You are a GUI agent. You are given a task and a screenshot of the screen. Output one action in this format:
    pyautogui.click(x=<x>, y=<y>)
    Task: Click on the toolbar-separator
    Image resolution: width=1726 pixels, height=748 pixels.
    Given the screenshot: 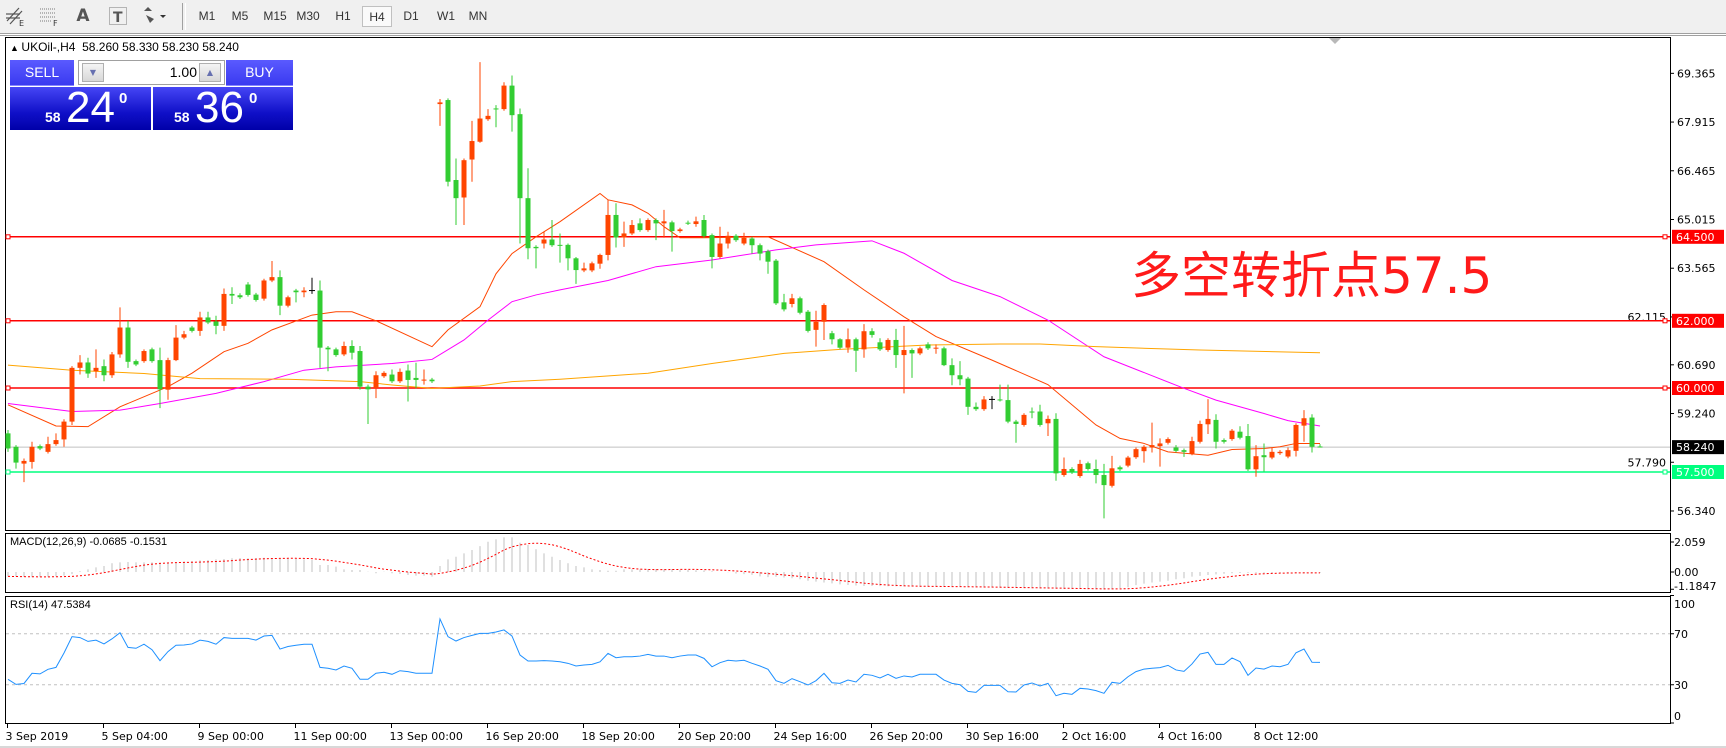 What is the action you would take?
    pyautogui.click(x=184, y=16)
    